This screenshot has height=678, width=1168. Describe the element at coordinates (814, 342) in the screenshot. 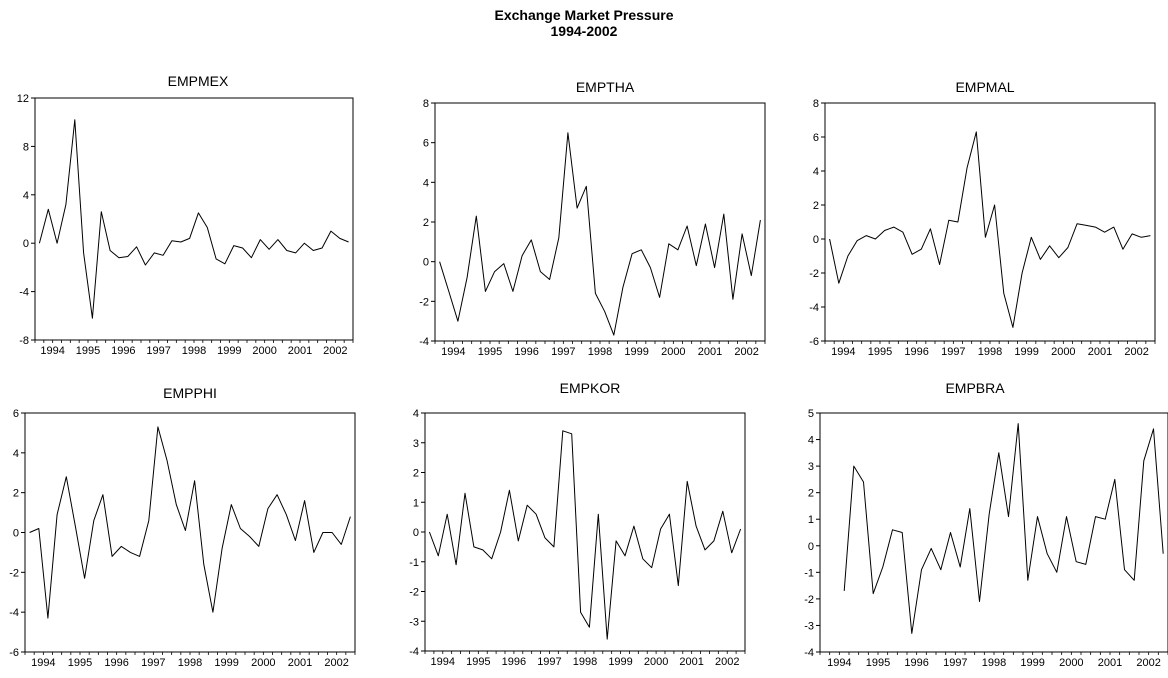

I see `empmal-ytick-label: -6` at that location.